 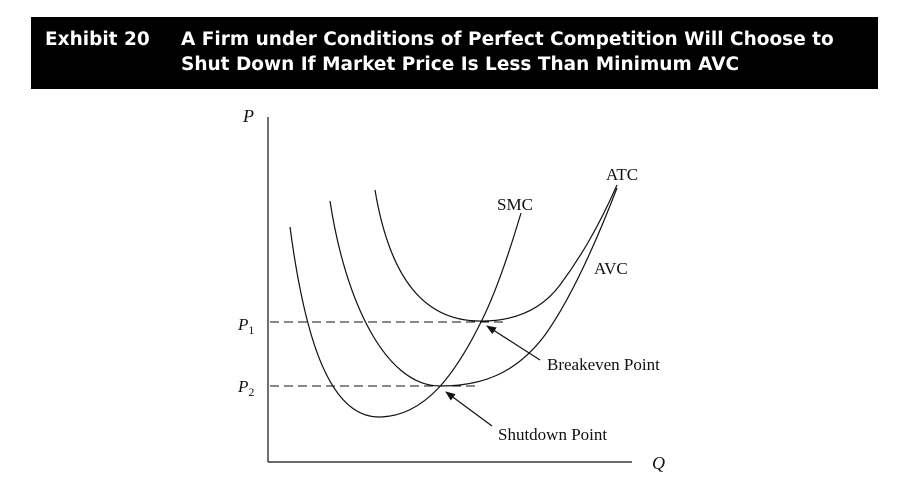 I want to click on price-level-p2-label: P2, so click(x=245, y=388).